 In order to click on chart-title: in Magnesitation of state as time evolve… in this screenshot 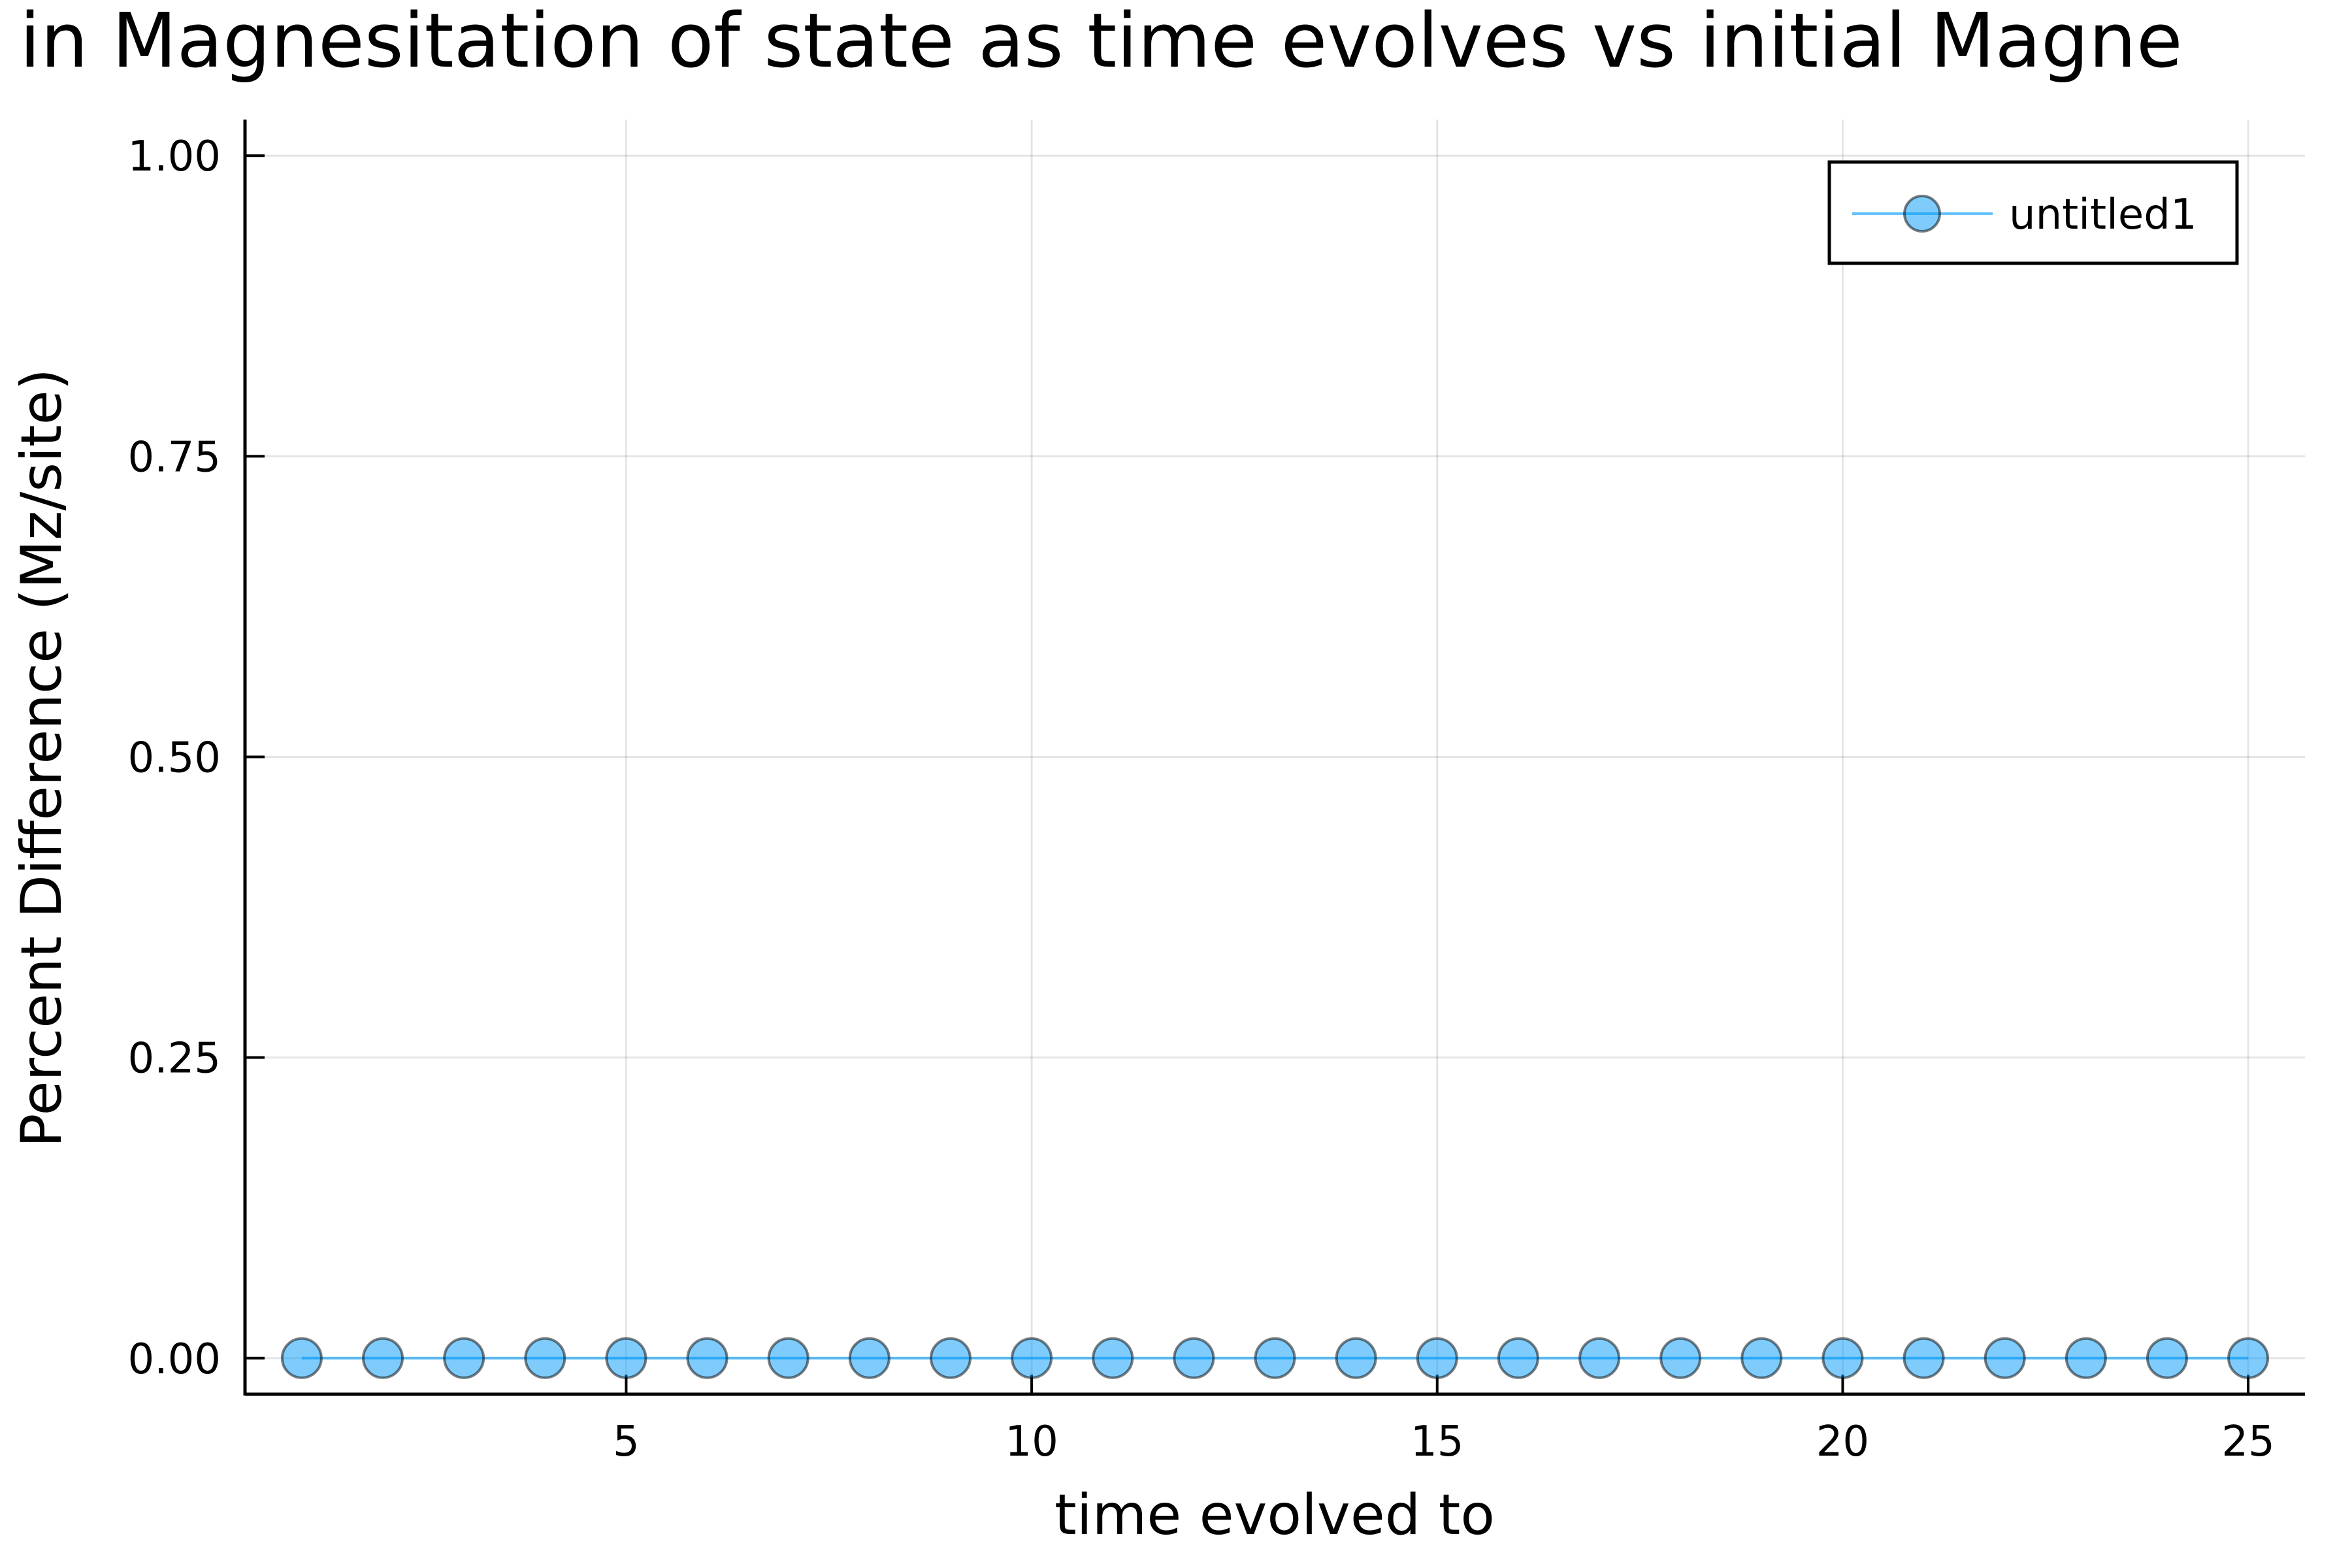, I will do `click(1101, 42)`.